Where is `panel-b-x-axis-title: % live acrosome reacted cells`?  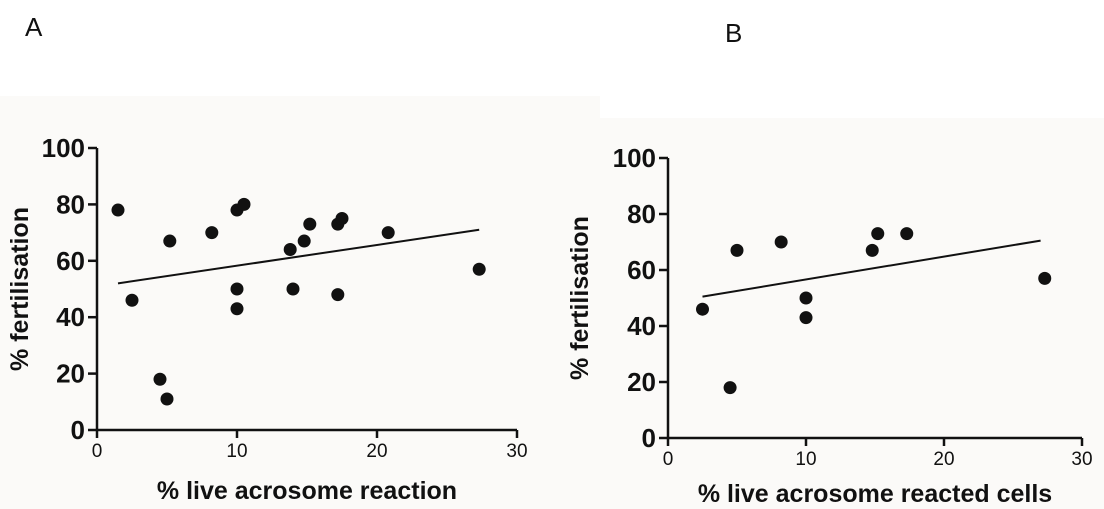 panel-b-x-axis-title: % live acrosome reacted cells is located at coordinates (875, 494).